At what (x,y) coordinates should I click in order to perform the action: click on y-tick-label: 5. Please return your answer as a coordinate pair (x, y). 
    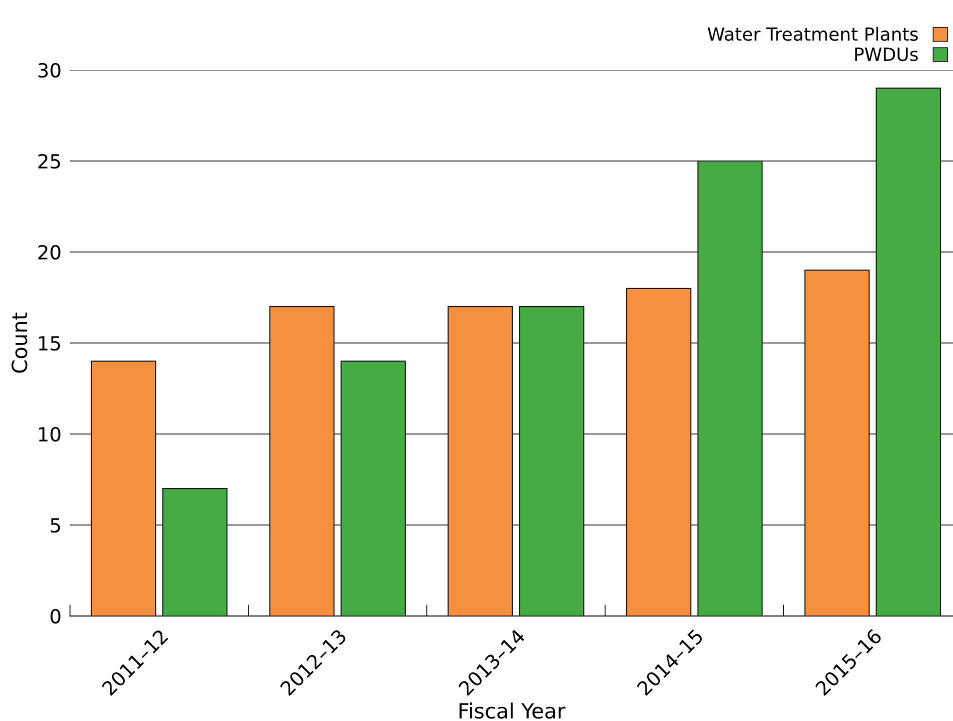
    Looking at the image, I should click on (55, 525).